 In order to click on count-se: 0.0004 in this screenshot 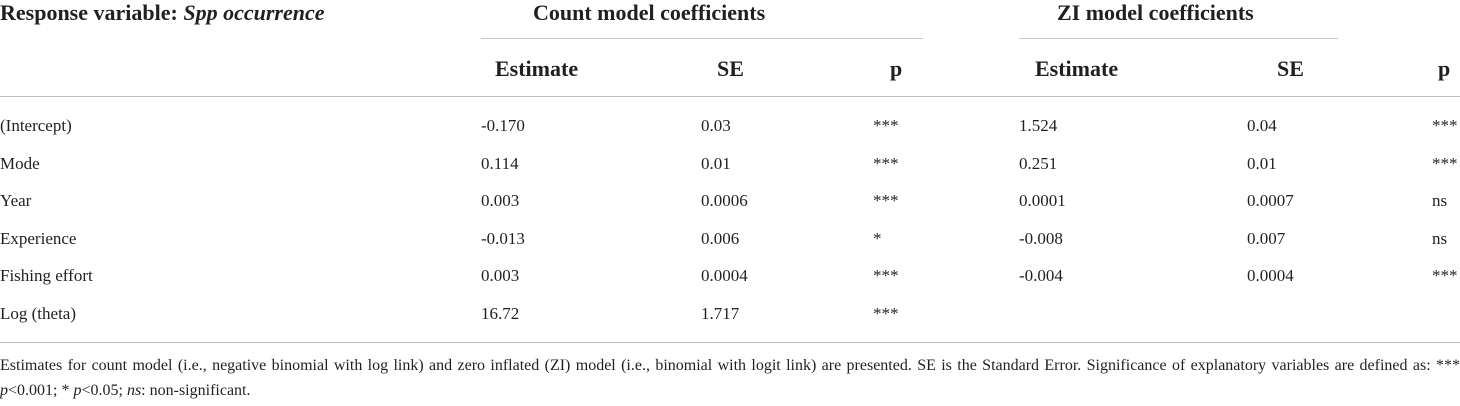, I will do `click(724, 275)`.